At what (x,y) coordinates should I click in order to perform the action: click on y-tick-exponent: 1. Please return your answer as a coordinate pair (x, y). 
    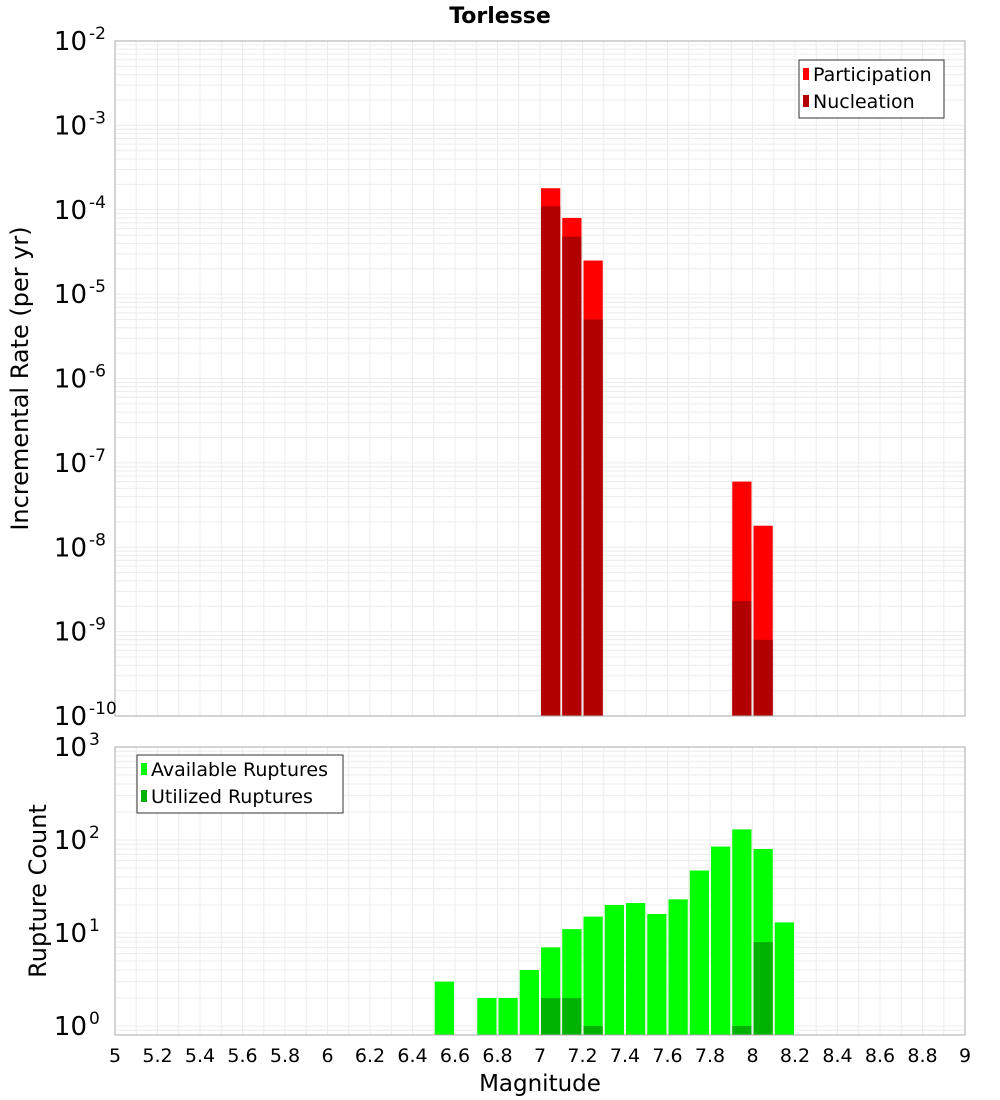
    Looking at the image, I should click on (94, 926).